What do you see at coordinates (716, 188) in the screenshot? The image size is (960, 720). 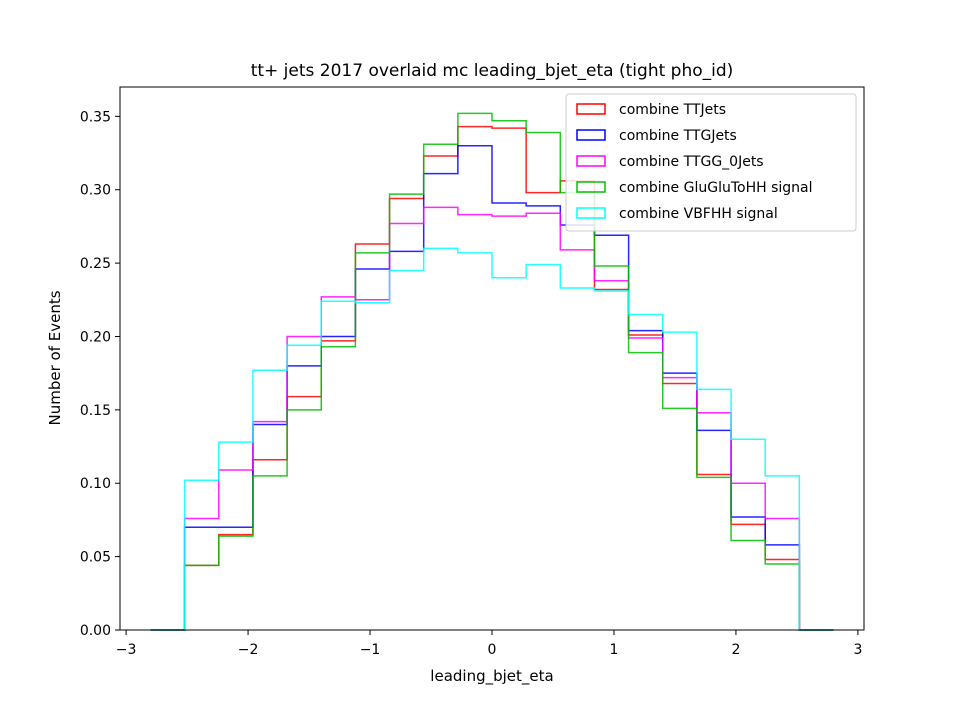 I see `legend-label: combine GluGluToHH signal` at bounding box center [716, 188].